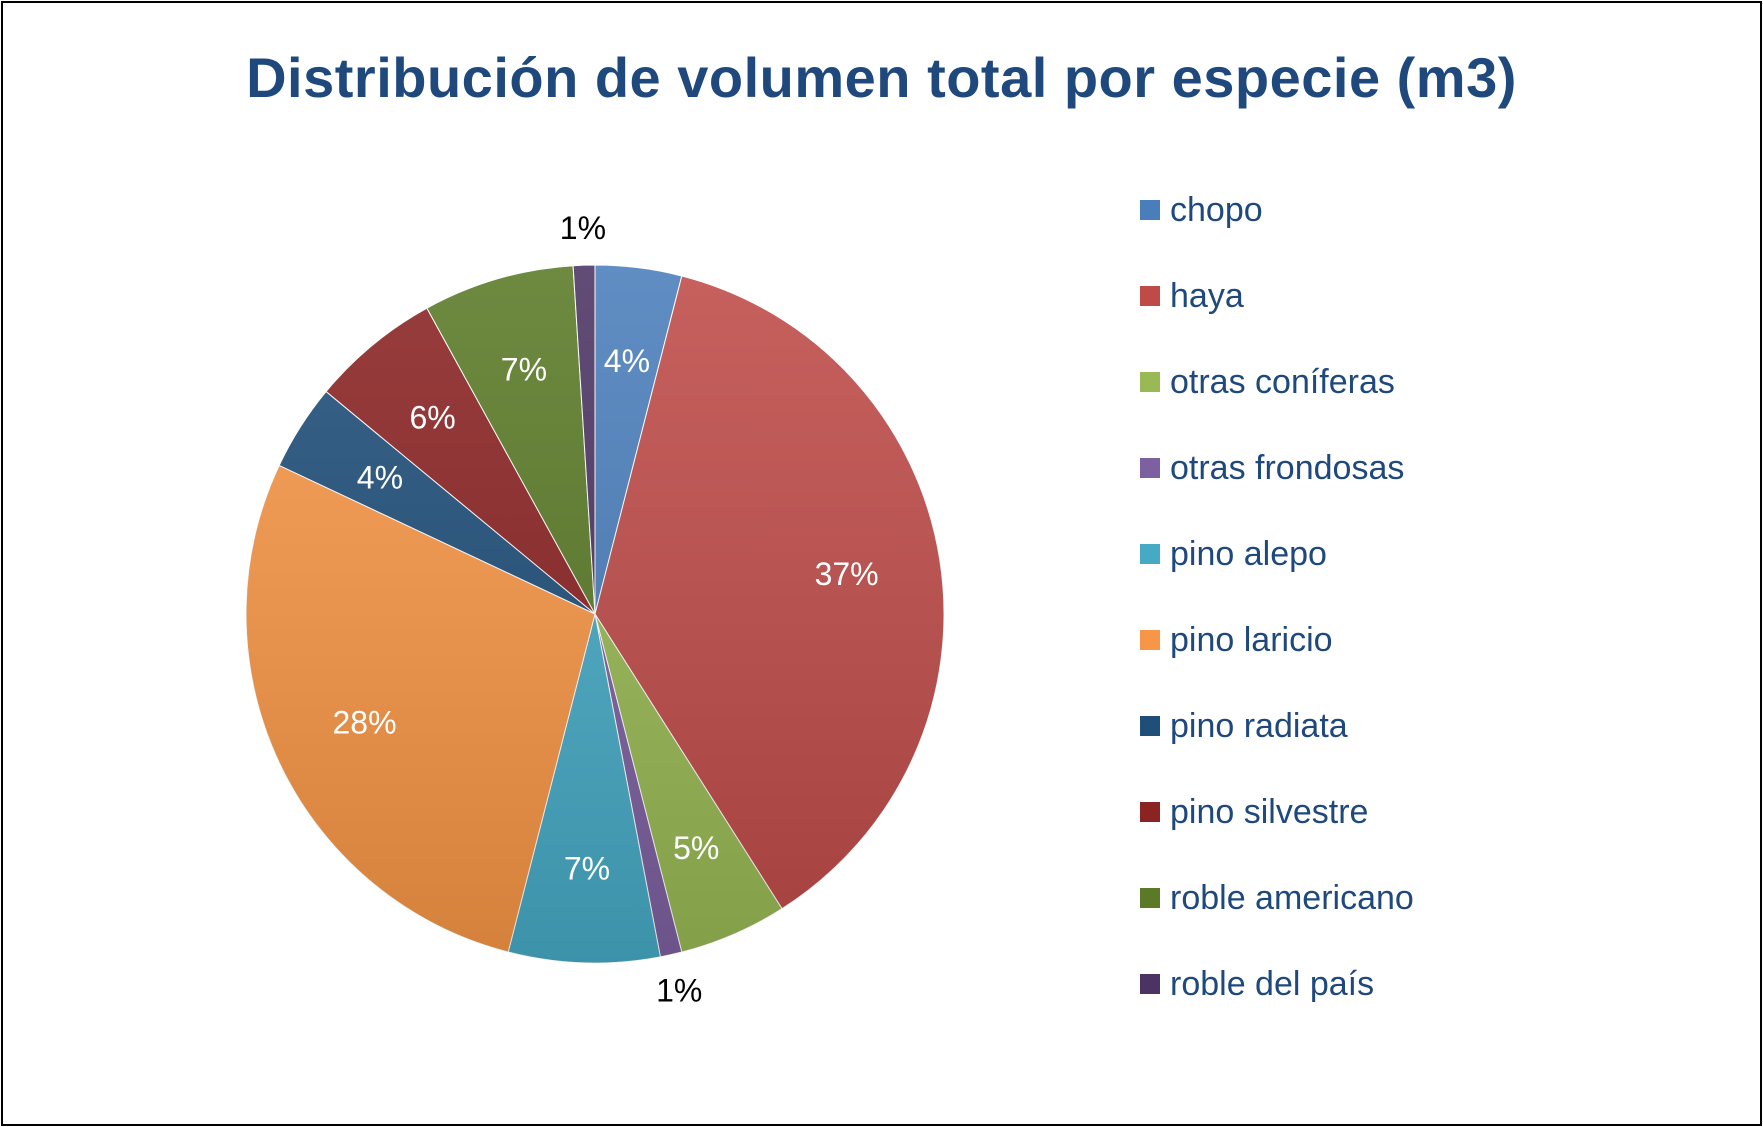 The width and height of the screenshot is (1763, 1127). What do you see at coordinates (432, 418) in the screenshot?
I see `data-label-pino-silvestre: 6%` at bounding box center [432, 418].